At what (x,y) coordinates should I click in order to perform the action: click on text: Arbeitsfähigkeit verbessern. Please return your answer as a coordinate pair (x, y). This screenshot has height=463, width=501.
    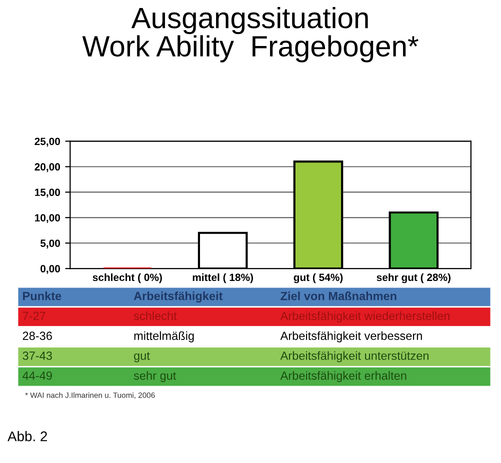
    Looking at the image, I should click on (351, 336).